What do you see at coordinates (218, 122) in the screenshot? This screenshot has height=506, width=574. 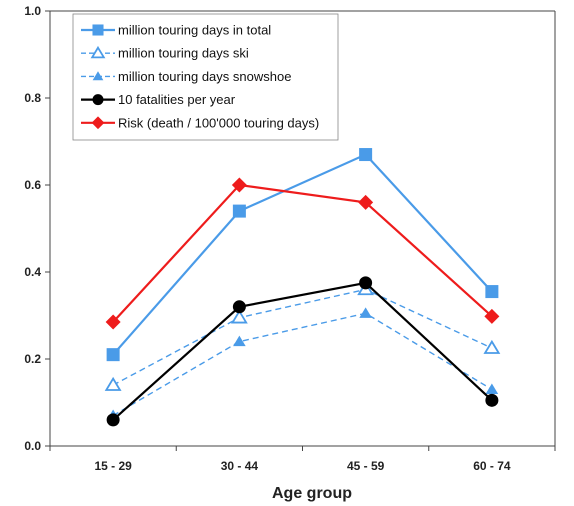 I see `legend-label: Risk (death / 100'000 touring days)` at bounding box center [218, 122].